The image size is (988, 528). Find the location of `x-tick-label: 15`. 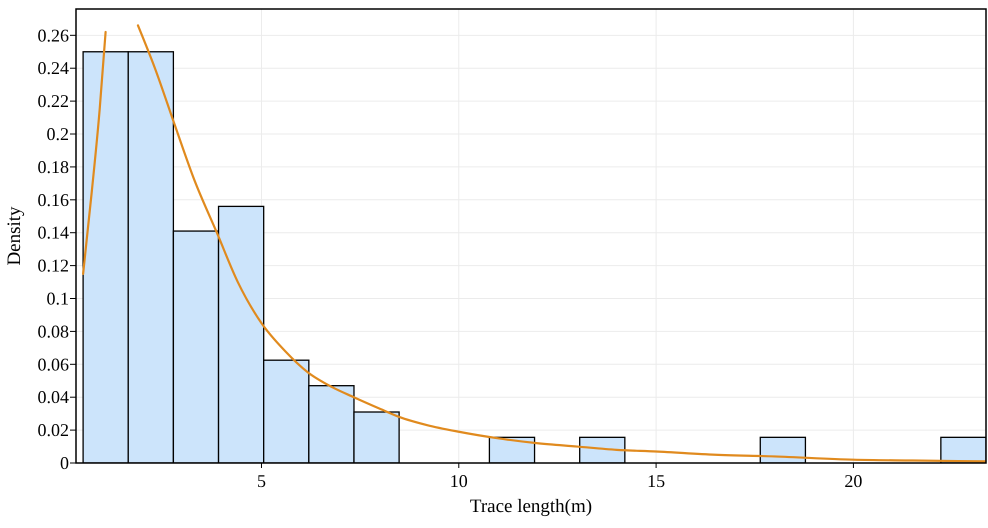

x-tick-label: 15 is located at coordinates (656, 481).